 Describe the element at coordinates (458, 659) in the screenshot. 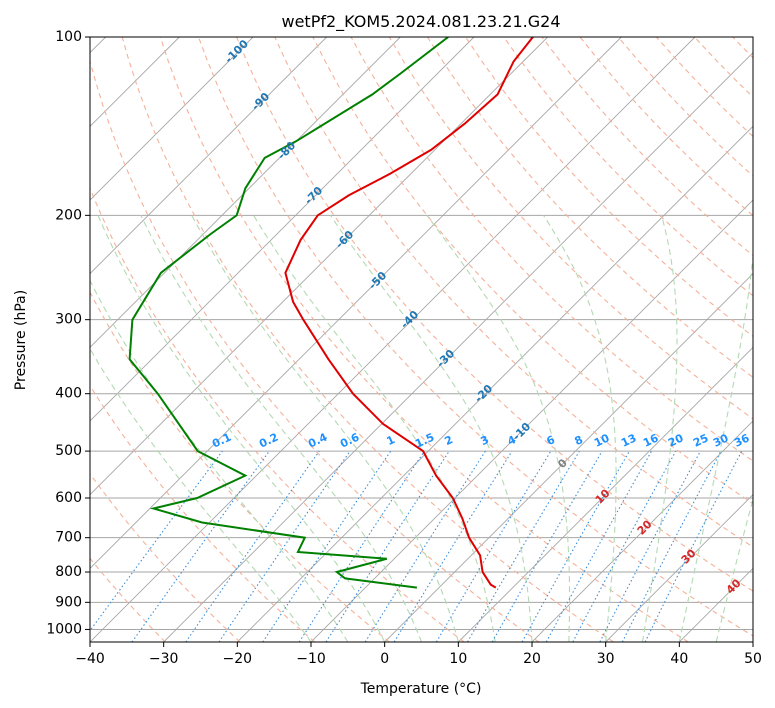

I see `x-tick-label: 10` at that location.